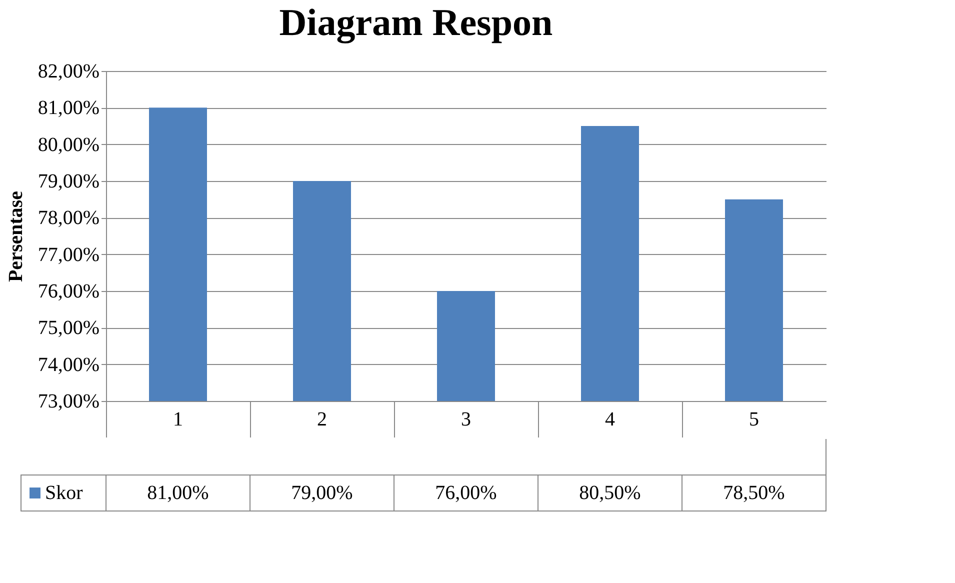  What do you see at coordinates (416, 23) in the screenshot?
I see `chart-title: Diagram Respon` at bounding box center [416, 23].